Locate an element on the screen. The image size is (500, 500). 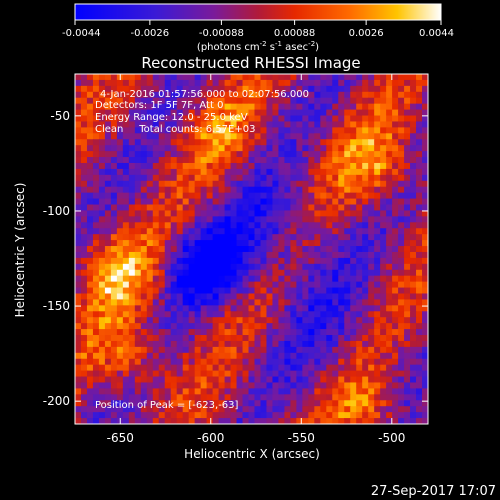
info-time-range: 4-Jan-2016 01:57:56.000 to 02:07:56.000 is located at coordinates (204, 94).